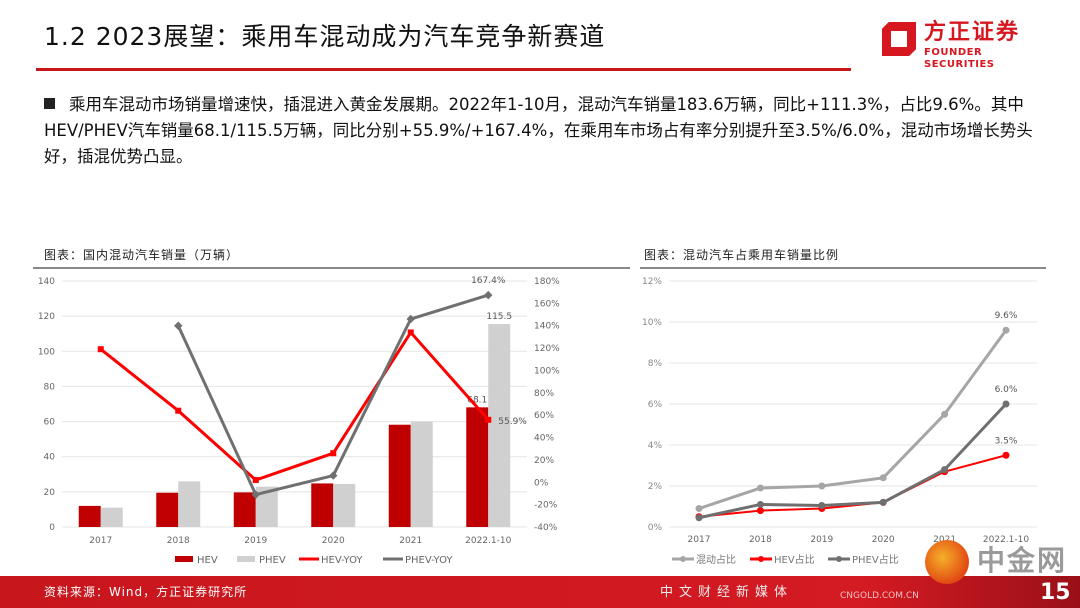  I want to click on y-tick-label: 6%, so click(655, 405).